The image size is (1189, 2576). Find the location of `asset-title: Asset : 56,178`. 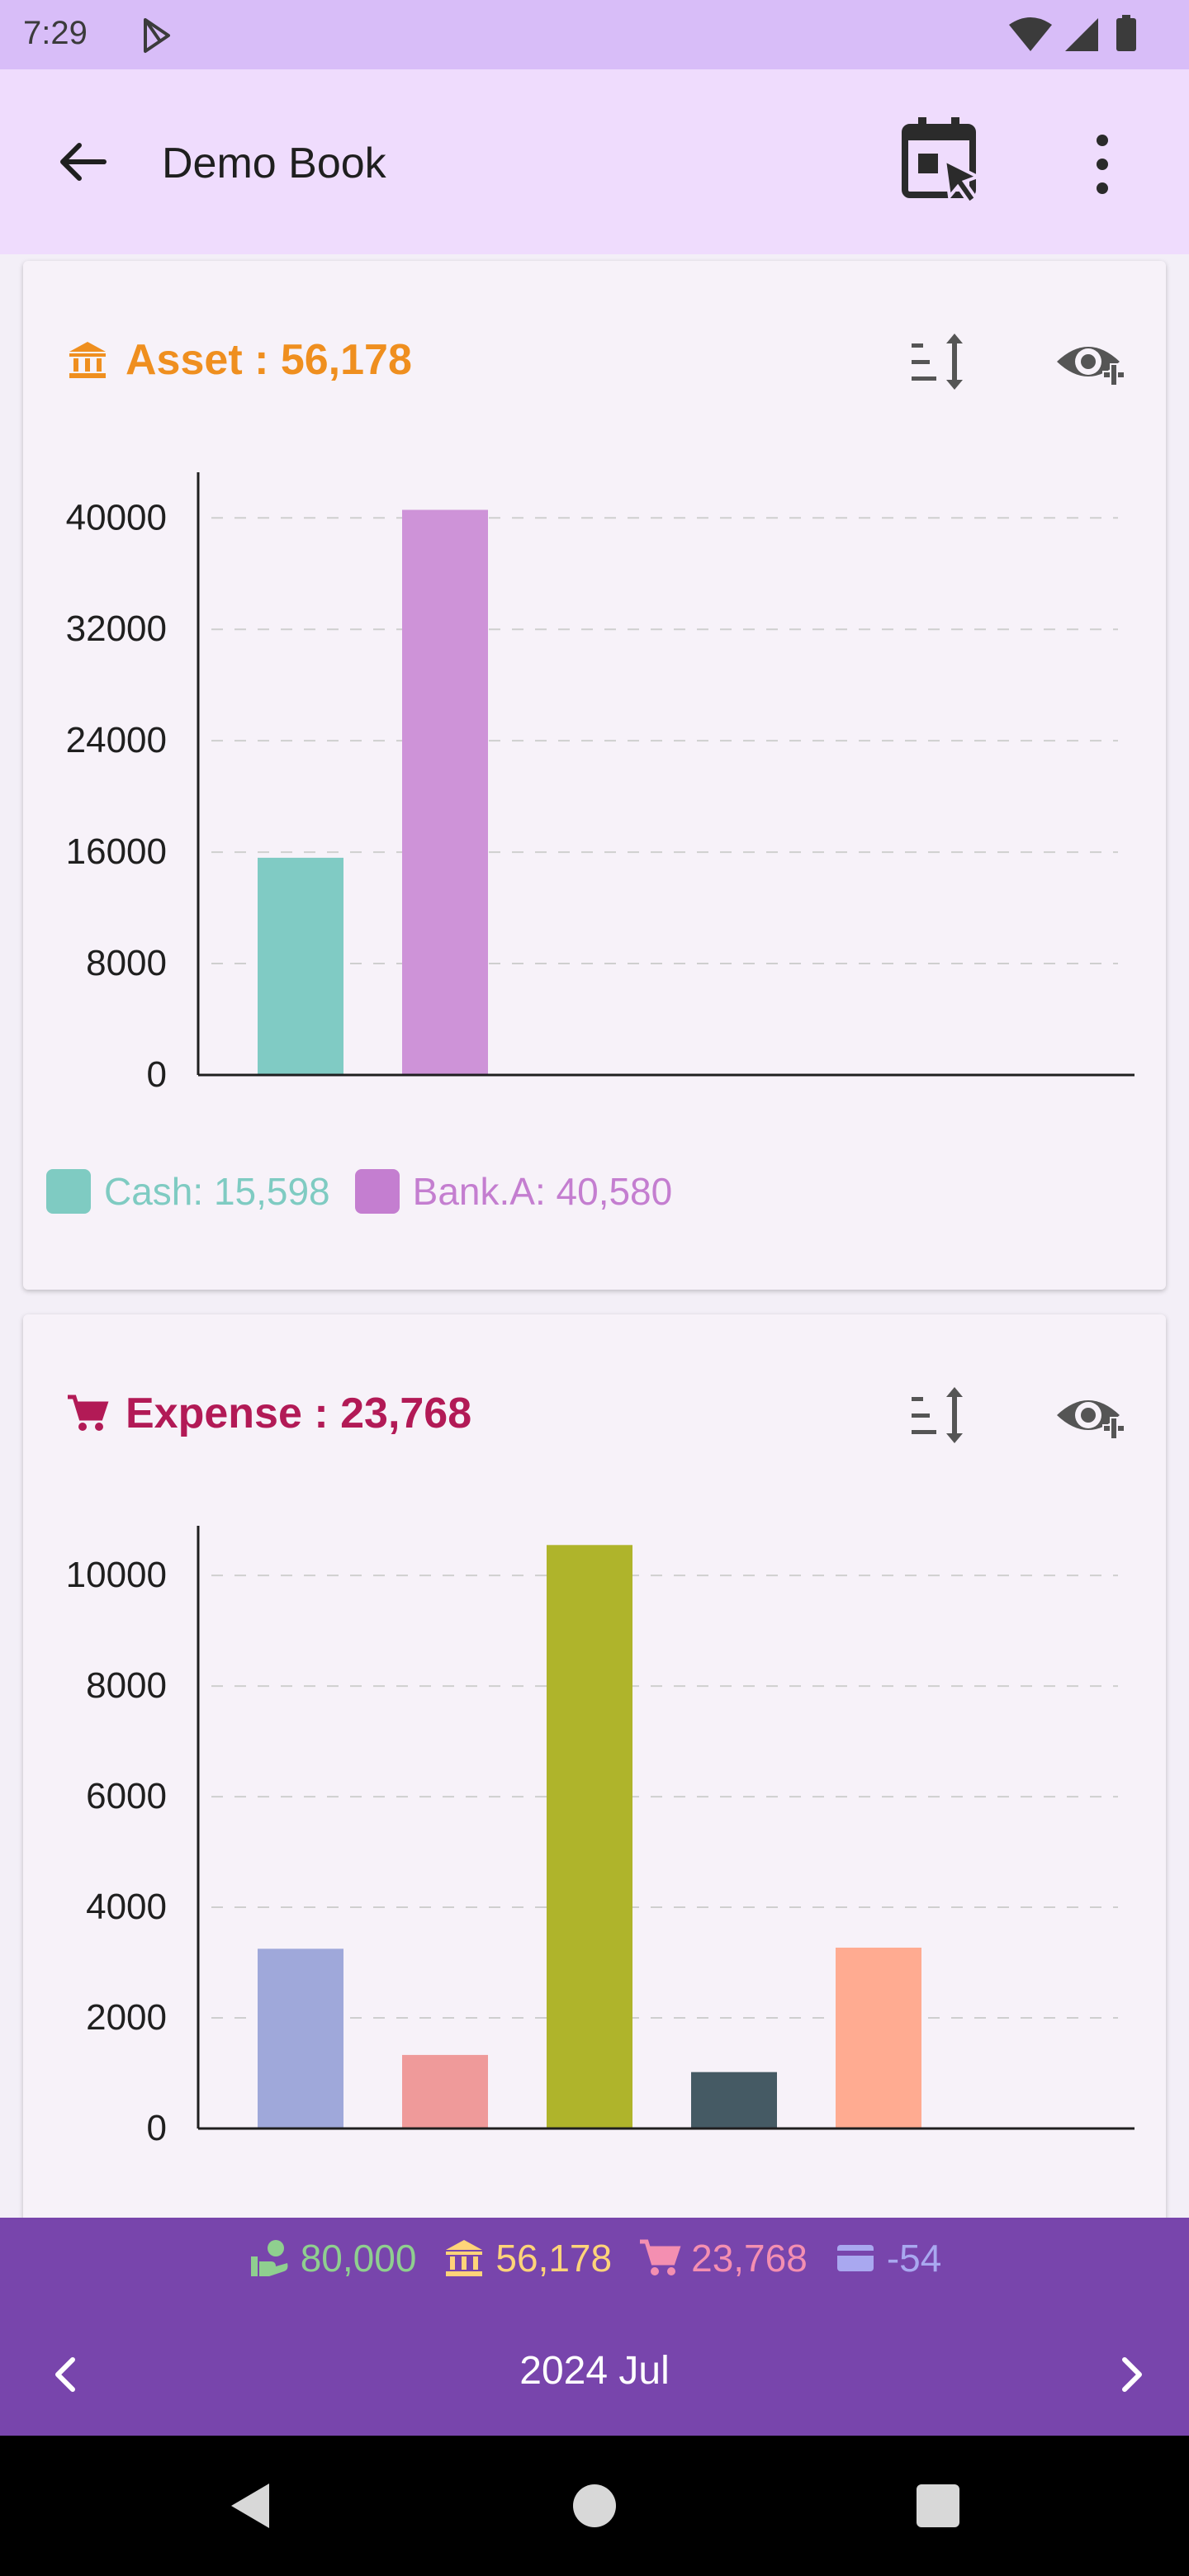

asset-title: Asset : 56,178 is located at coordinates (269, 360).